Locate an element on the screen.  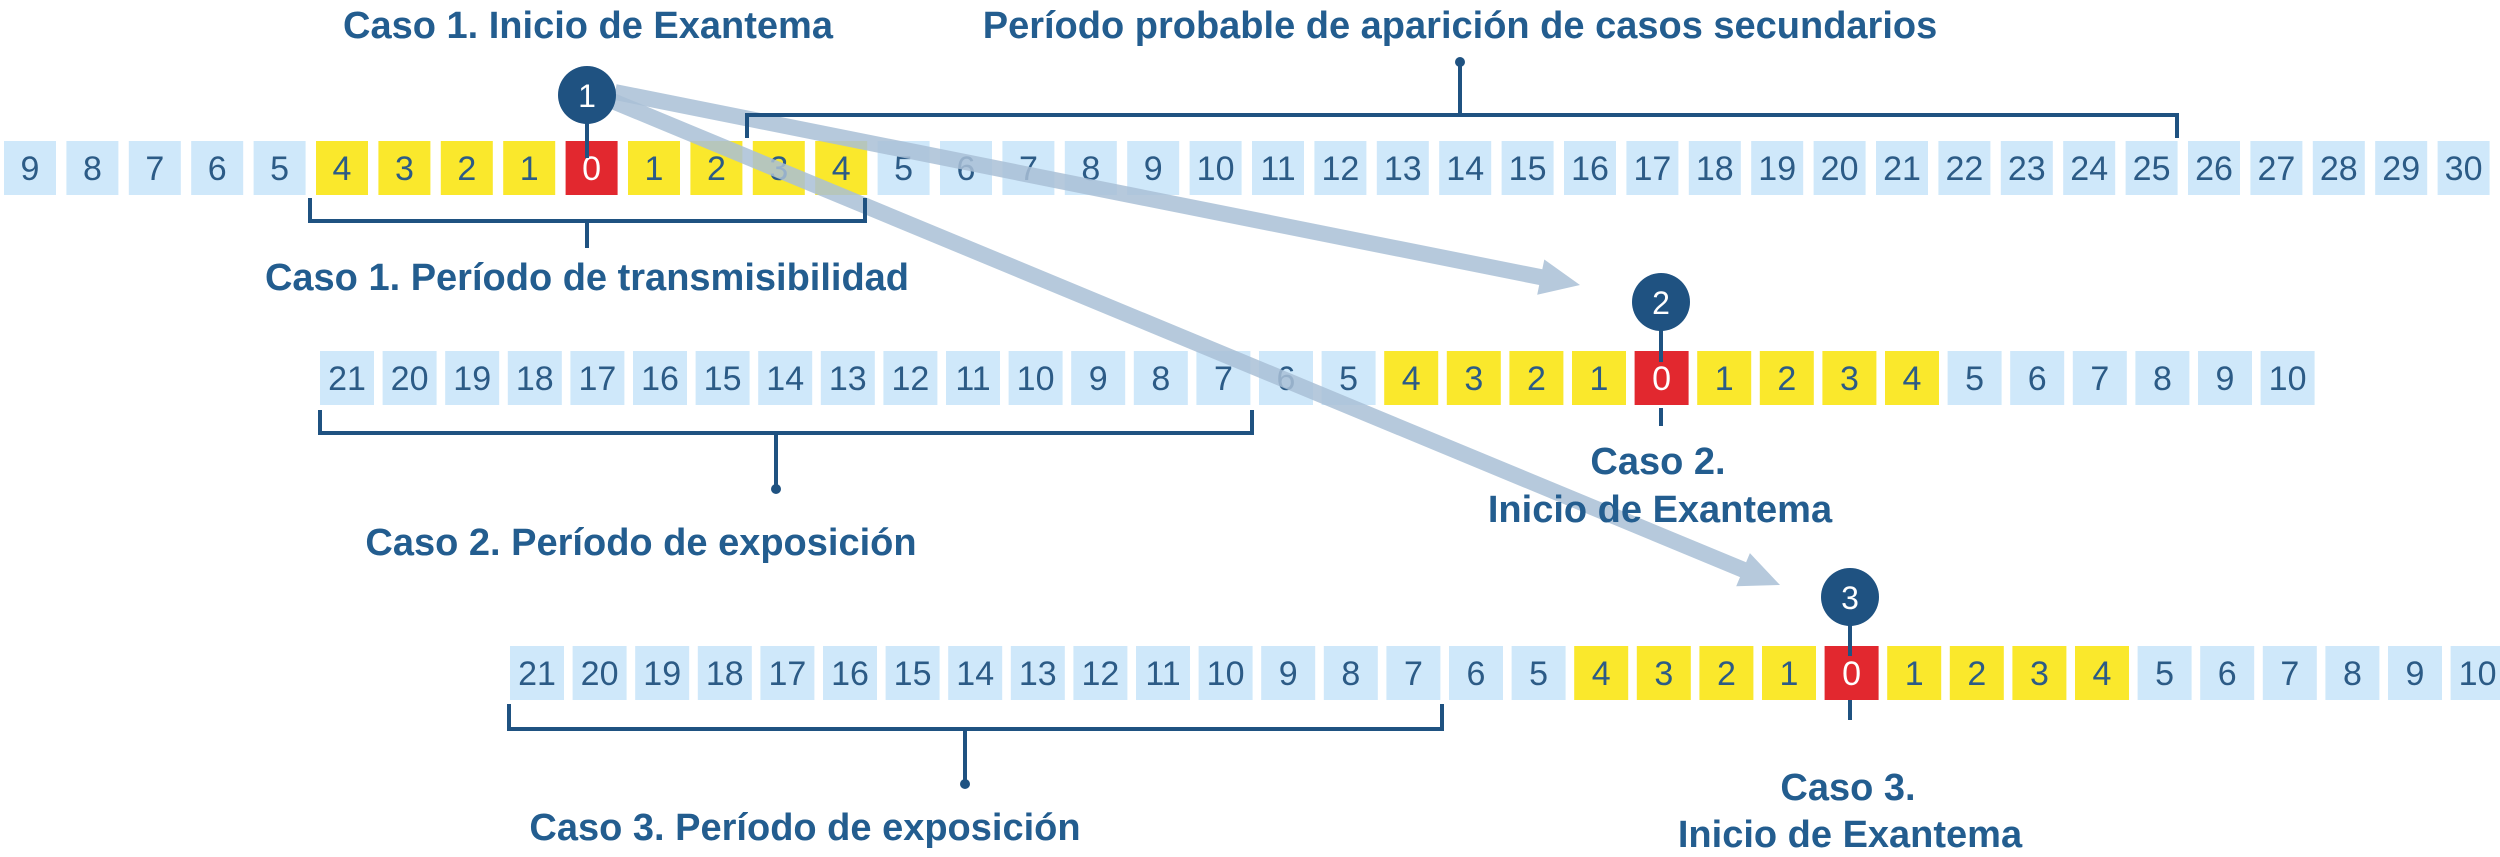
caso3-exposure-bracket is located at coordinates (975, 717).